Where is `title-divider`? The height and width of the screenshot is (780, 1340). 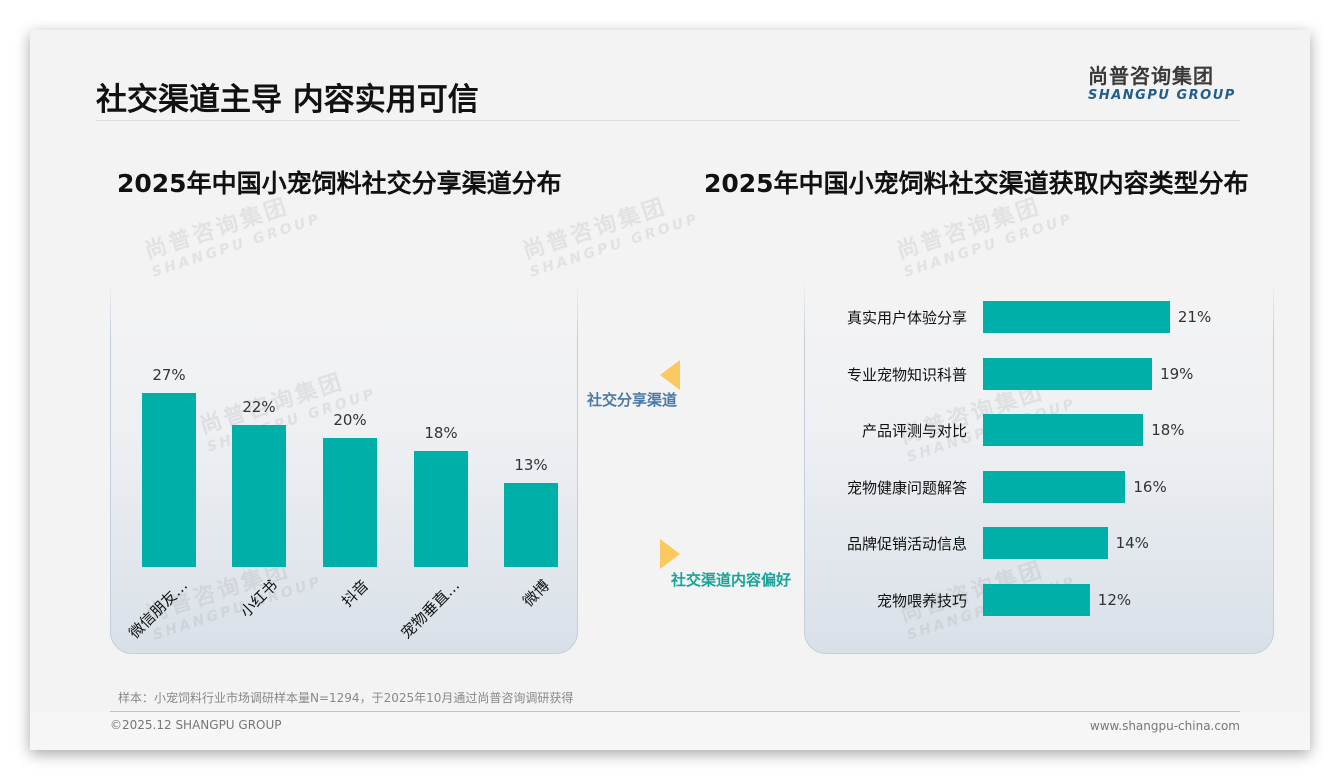 title-divider is located at coordinates (668, 120).